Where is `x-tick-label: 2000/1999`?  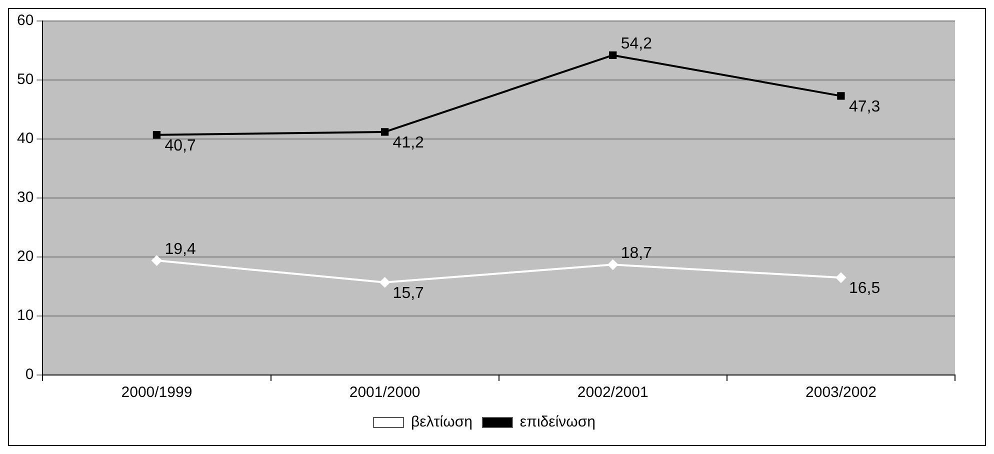
x-tick-label: 2000/1999 is located at coordinates (156, 393).